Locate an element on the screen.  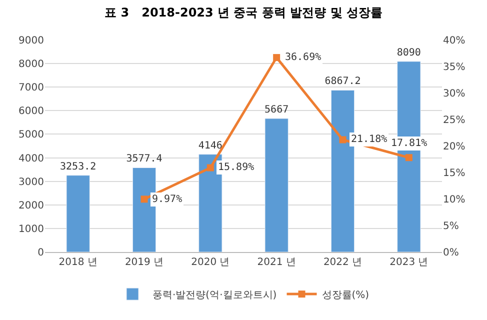
x-tick-label: 2020 년 is located at coordinates (210, 262).